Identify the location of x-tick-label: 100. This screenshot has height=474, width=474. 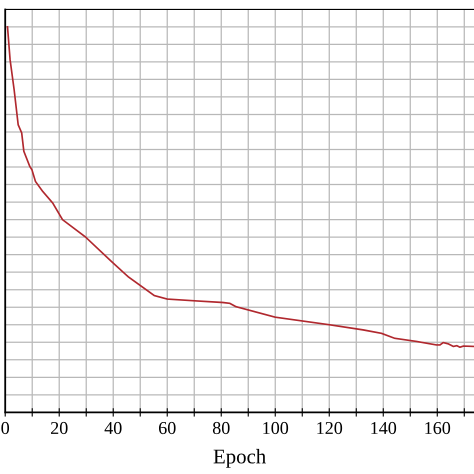
(275, 428).